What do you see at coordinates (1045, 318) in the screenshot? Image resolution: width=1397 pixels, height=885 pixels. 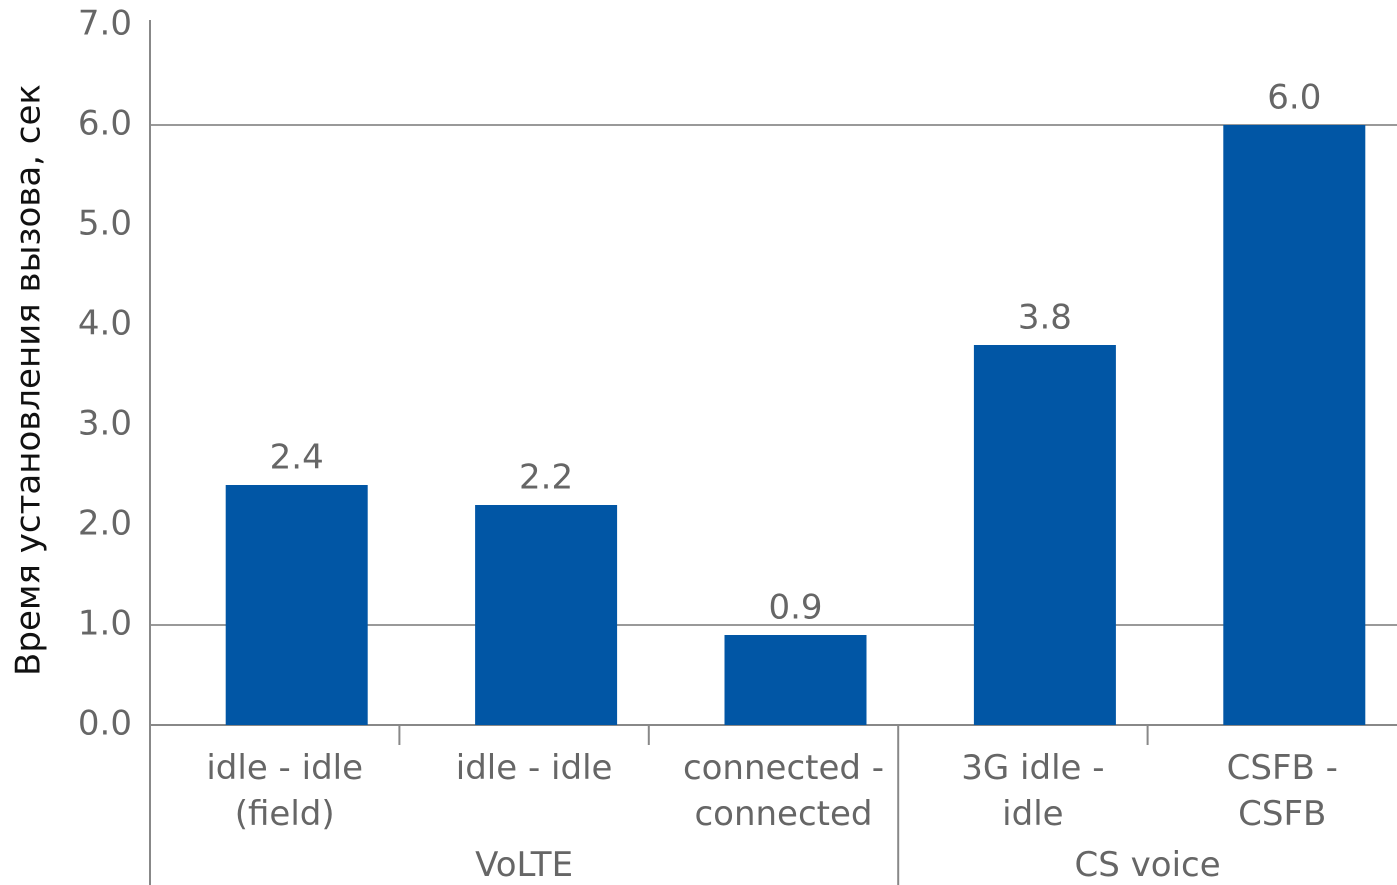 I see `value-label: 3.8` at bounding box center [1045, 318].